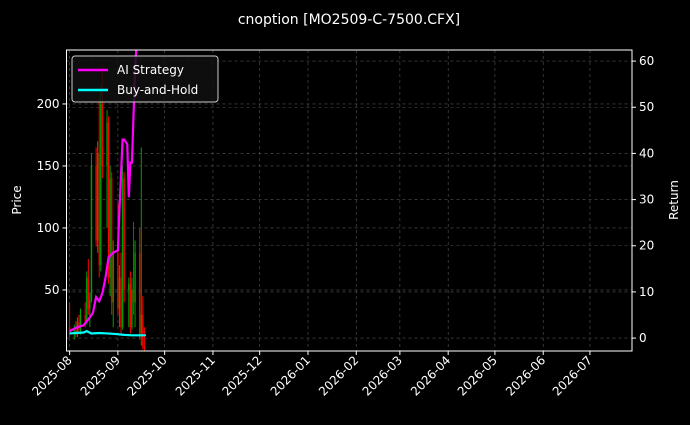 This screenshot has height=425, width=690. What do you see at coordinates (643, 338) in the screenshot?
I see `y2-tick-label: 0` at bounding box center [643, 338].